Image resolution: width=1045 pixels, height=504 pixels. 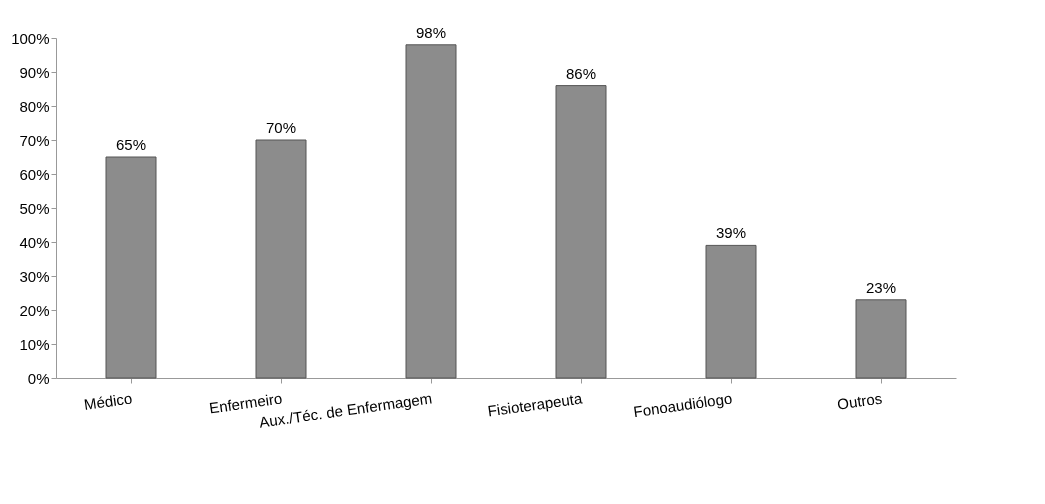 What do you see at coordinates (860, 401) in the screenshot?
I see `x-tick-label: Outros` at bounding box center [860, 401].